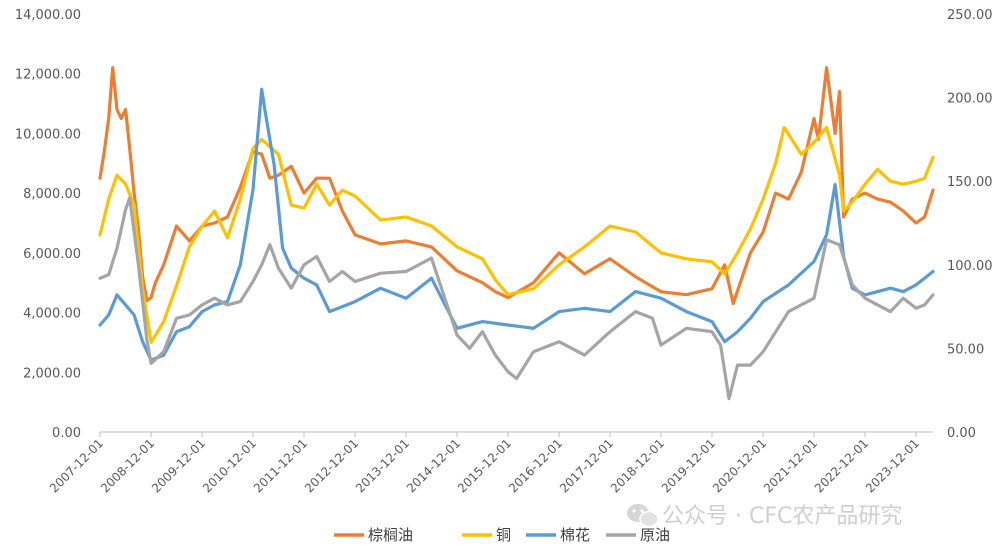 Image resolution: width=1004 pixels, height=554 pixels. What do you see at coordinates (52, 373) in the screenshot?
I see `y-left-tick-label: 2,000.00` at bounding box center [52, 373].